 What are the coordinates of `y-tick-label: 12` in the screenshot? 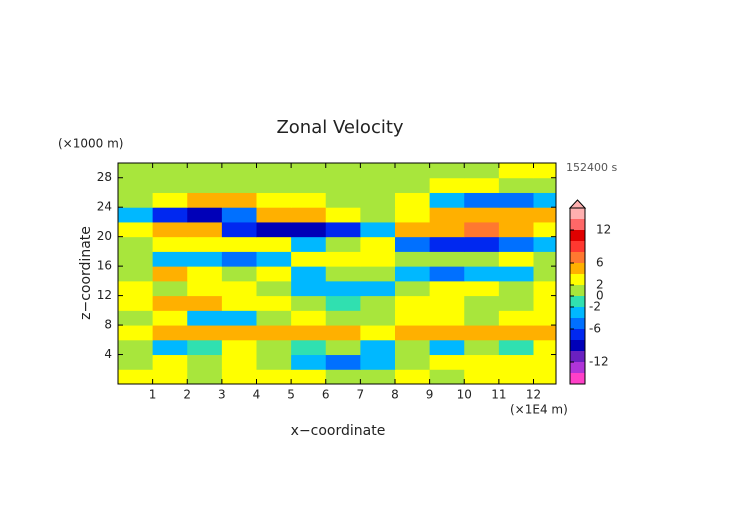 It's located at (104, 295).